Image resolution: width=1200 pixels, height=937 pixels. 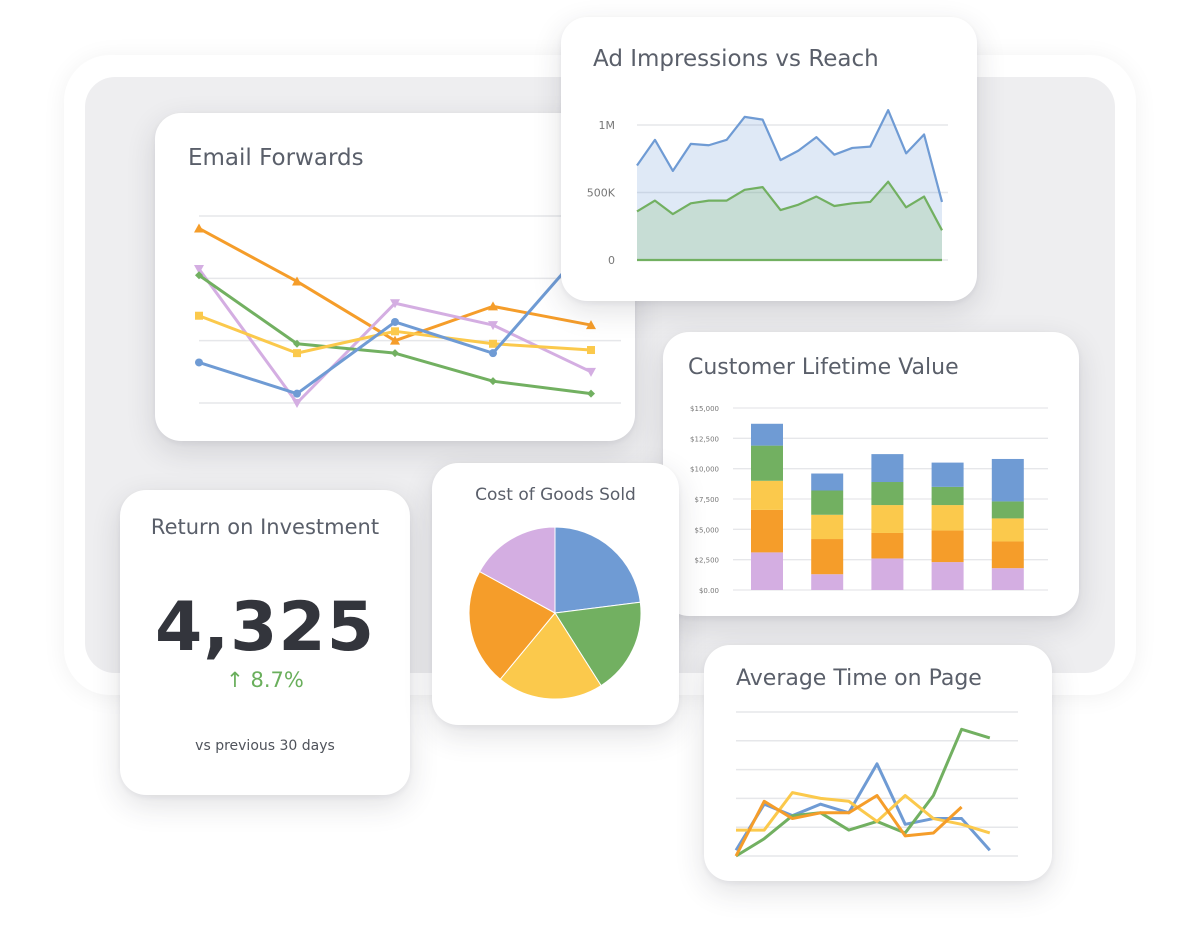 I want to click on average-time-on-page-title: Average Time on Page, so click(x=859, y=678).